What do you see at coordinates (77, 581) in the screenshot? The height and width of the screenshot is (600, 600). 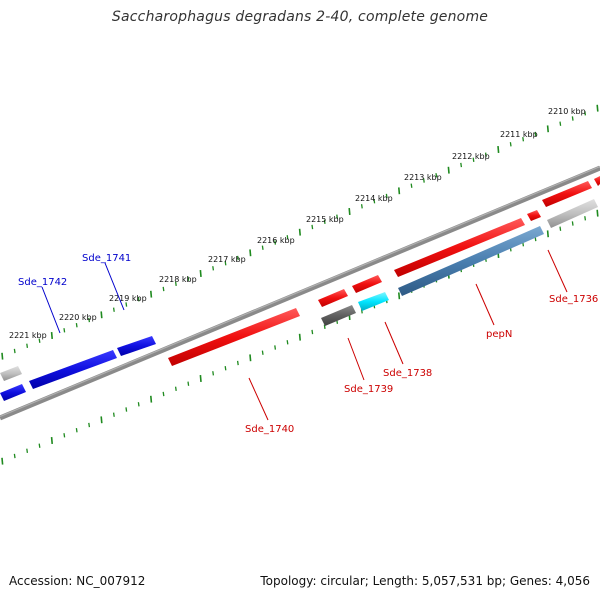 I see `accession-text: Accession: NC_007912` at bounding box center [77, 581].